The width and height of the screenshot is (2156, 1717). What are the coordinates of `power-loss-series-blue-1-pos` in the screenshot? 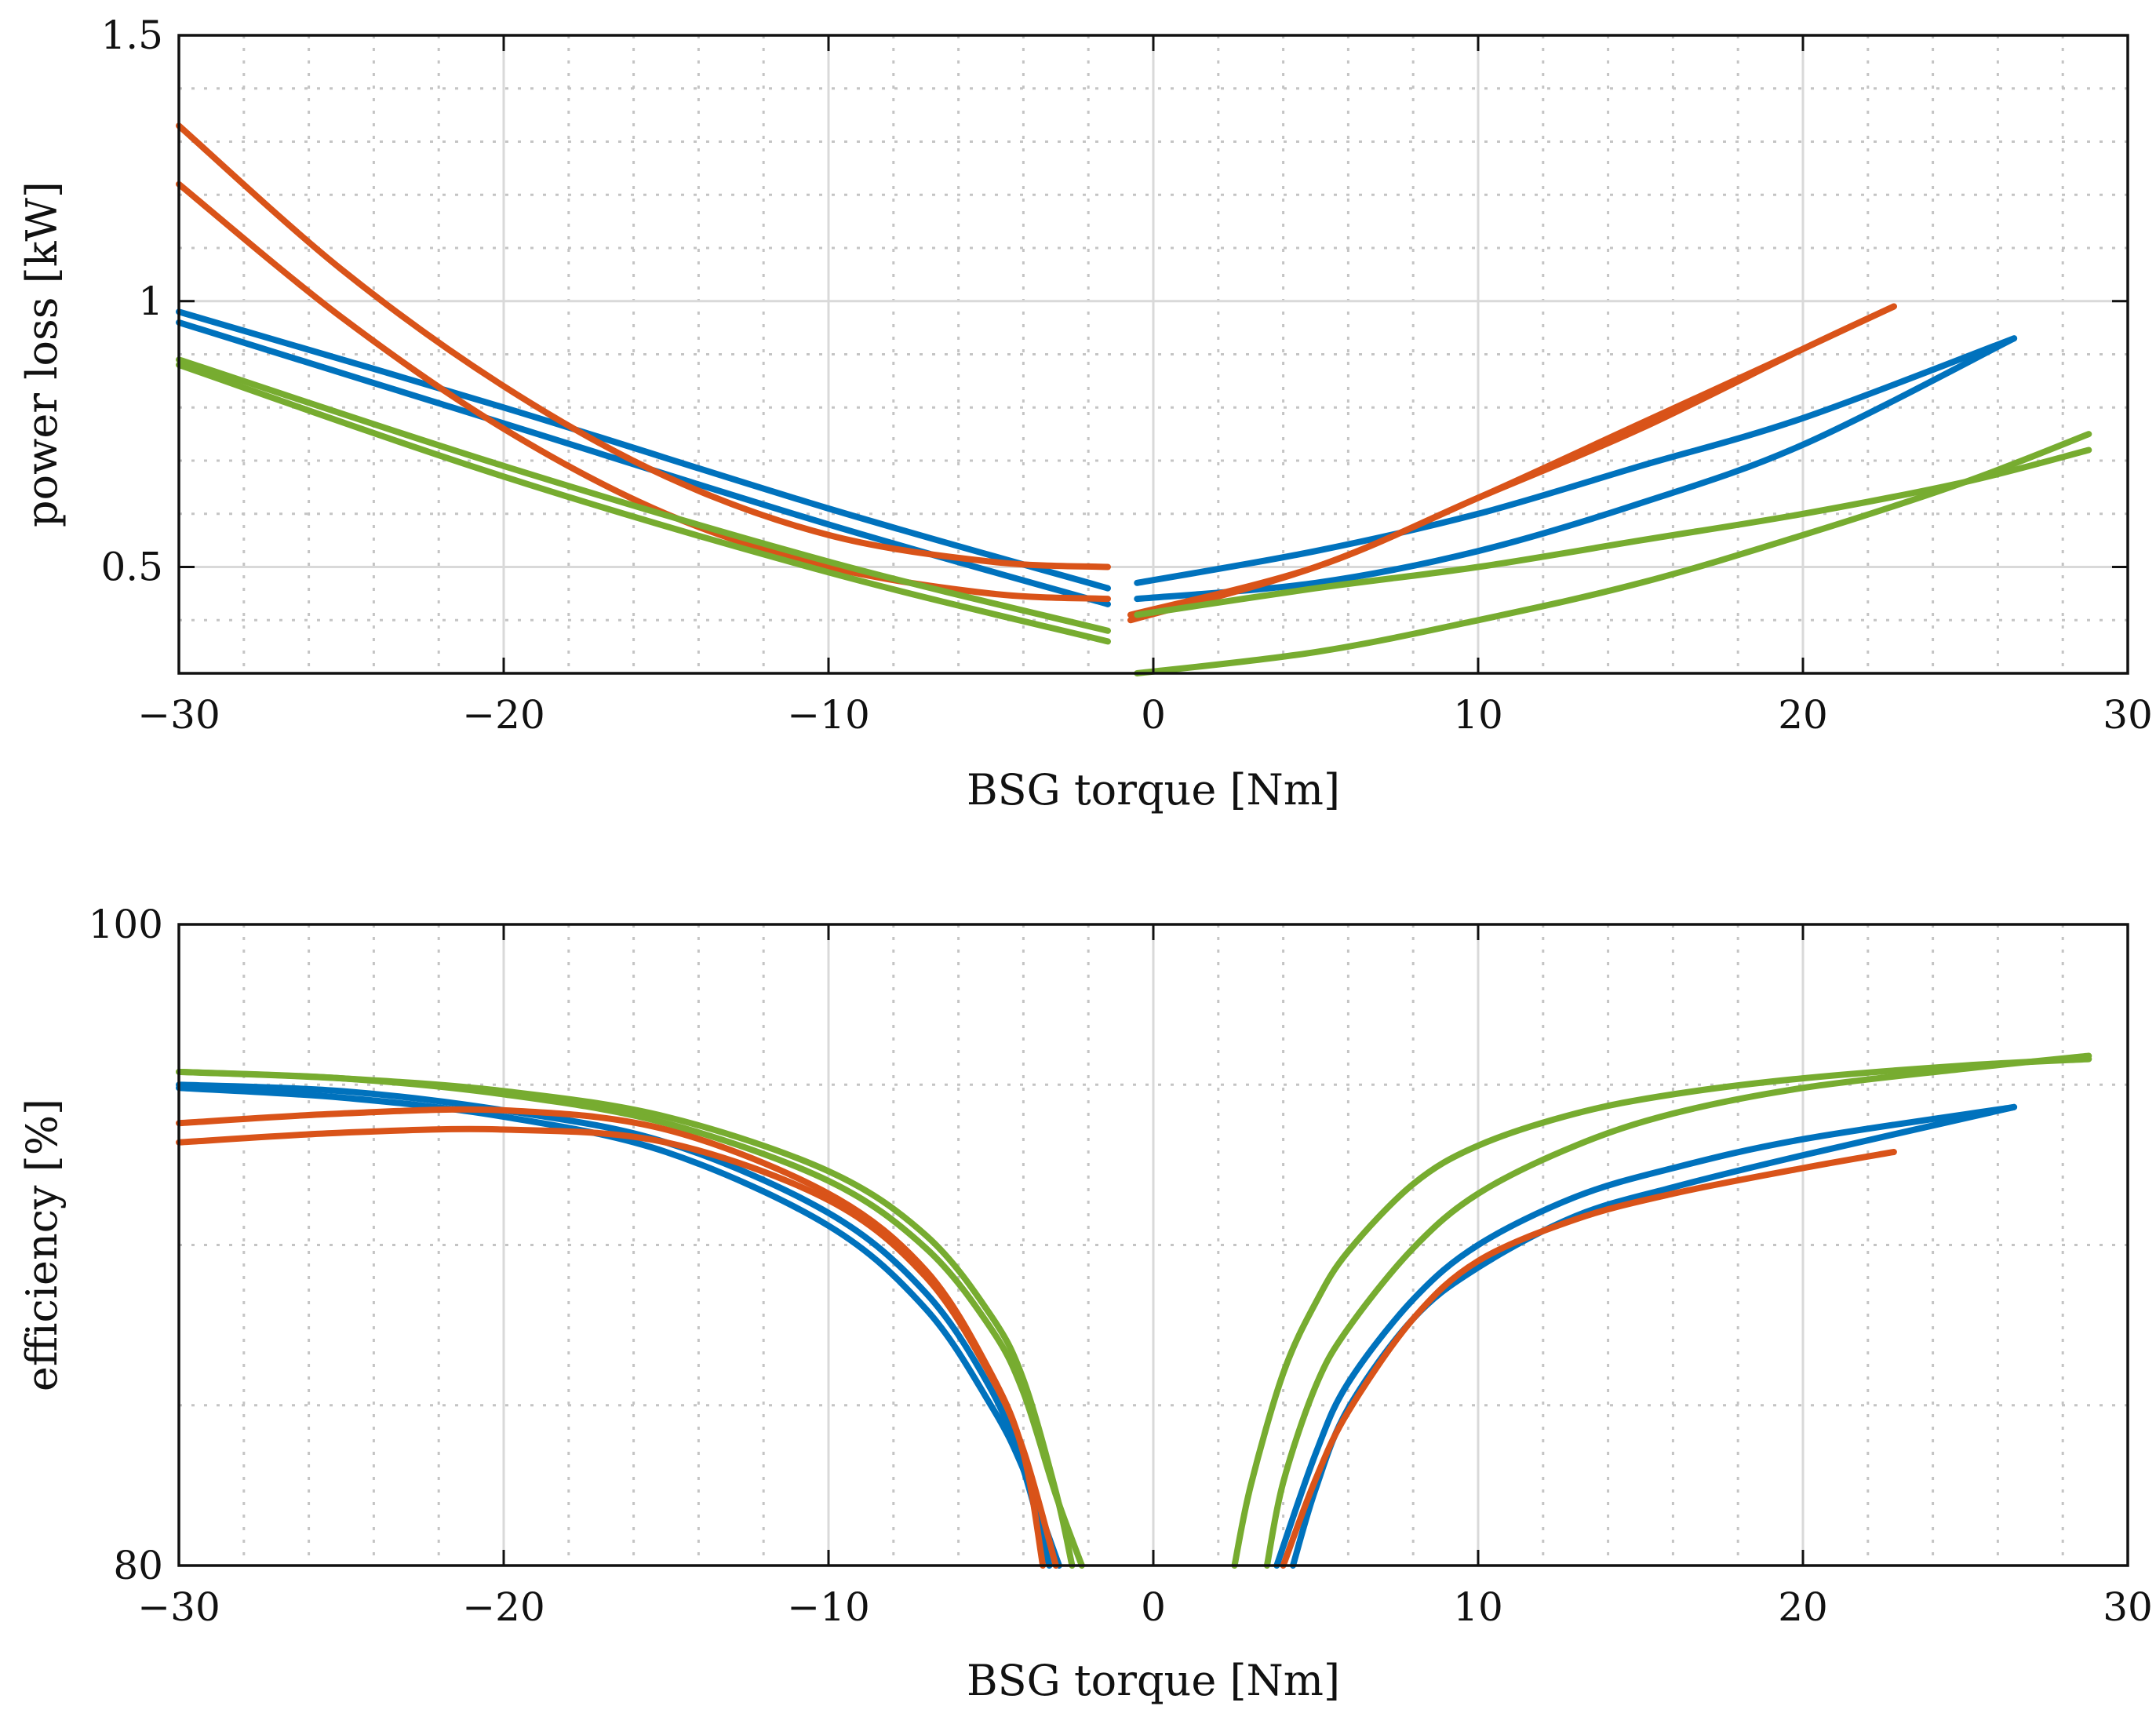 It's located at (1576, 461).